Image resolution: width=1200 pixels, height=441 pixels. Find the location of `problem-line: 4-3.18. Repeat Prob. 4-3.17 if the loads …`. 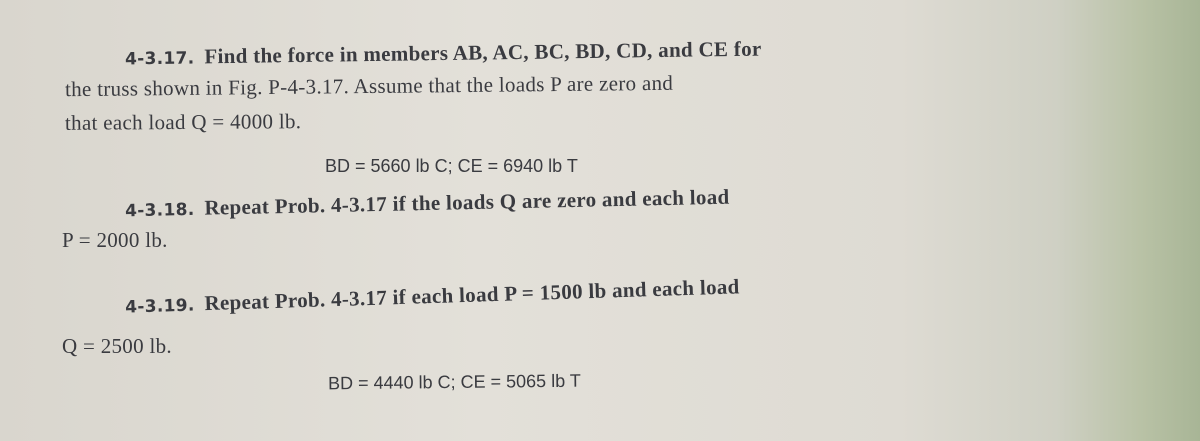

problem-line: 4-3.18. Repeat Prob. 4-3.17 if the loads … is located at coordinates (427, 204).